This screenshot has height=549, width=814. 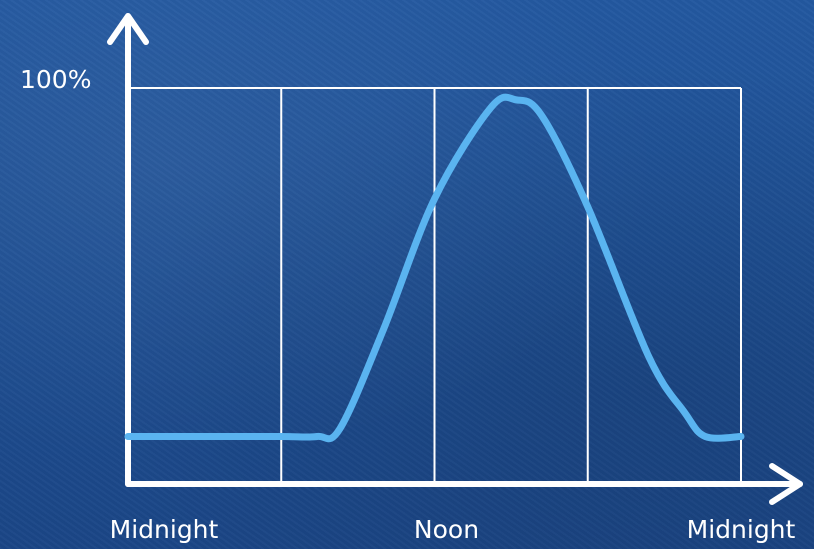 I want to click on y-axis-top-label: 100%, so click(x=55, y=79).